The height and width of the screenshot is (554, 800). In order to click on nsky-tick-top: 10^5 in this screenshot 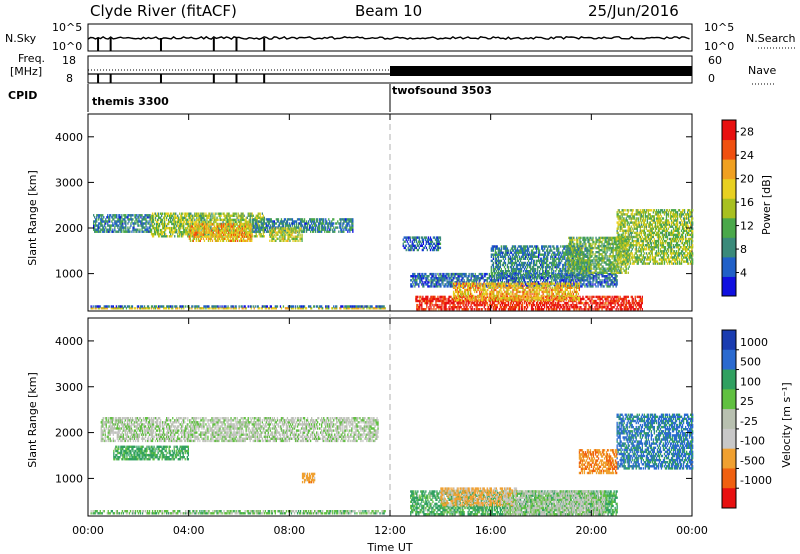, I will do `click(67, 27)`.